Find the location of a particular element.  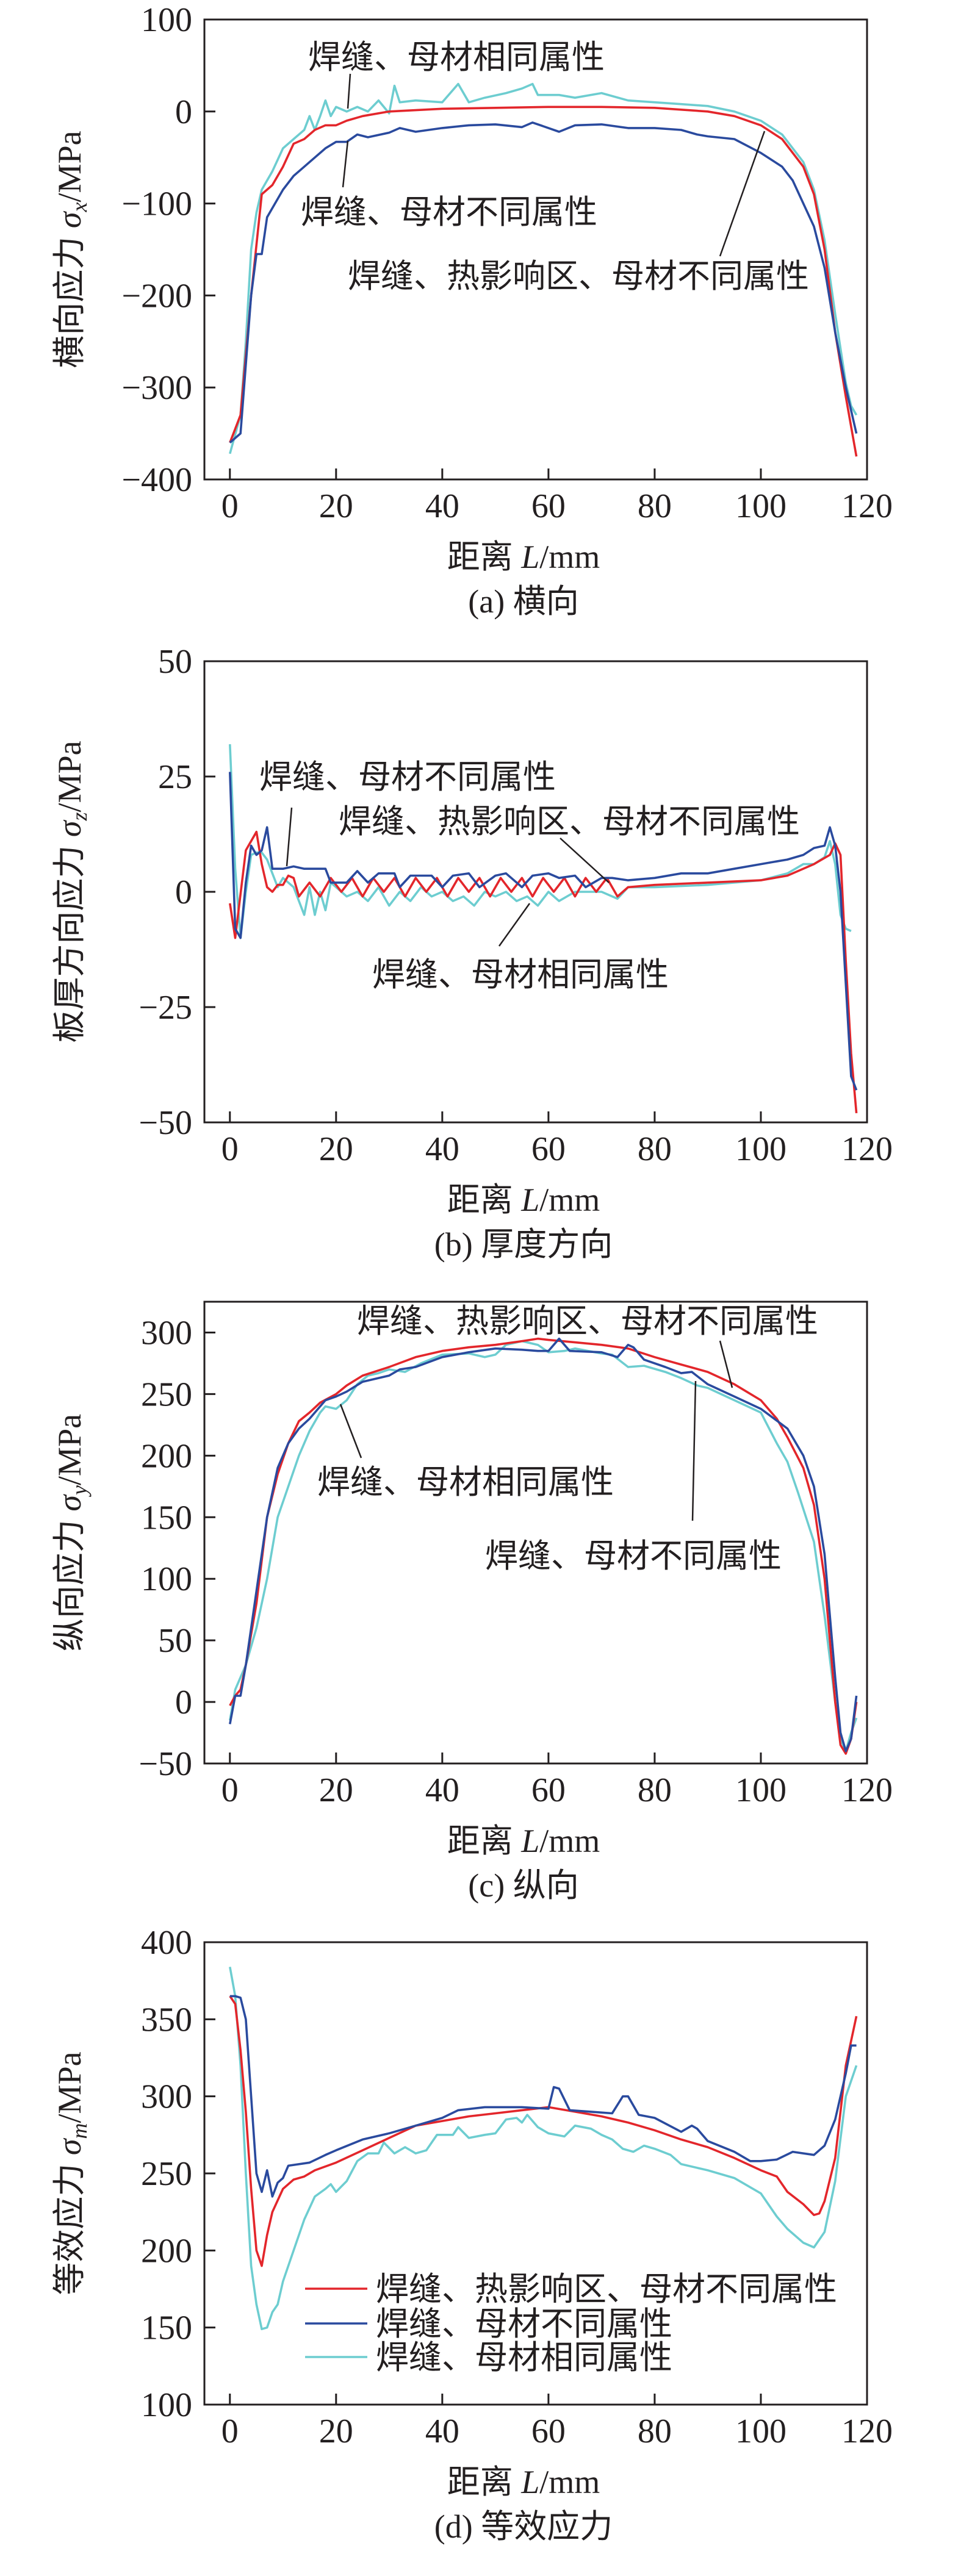

y-axis-label-text: 等效应力 is located at coordinates (69, 2225).